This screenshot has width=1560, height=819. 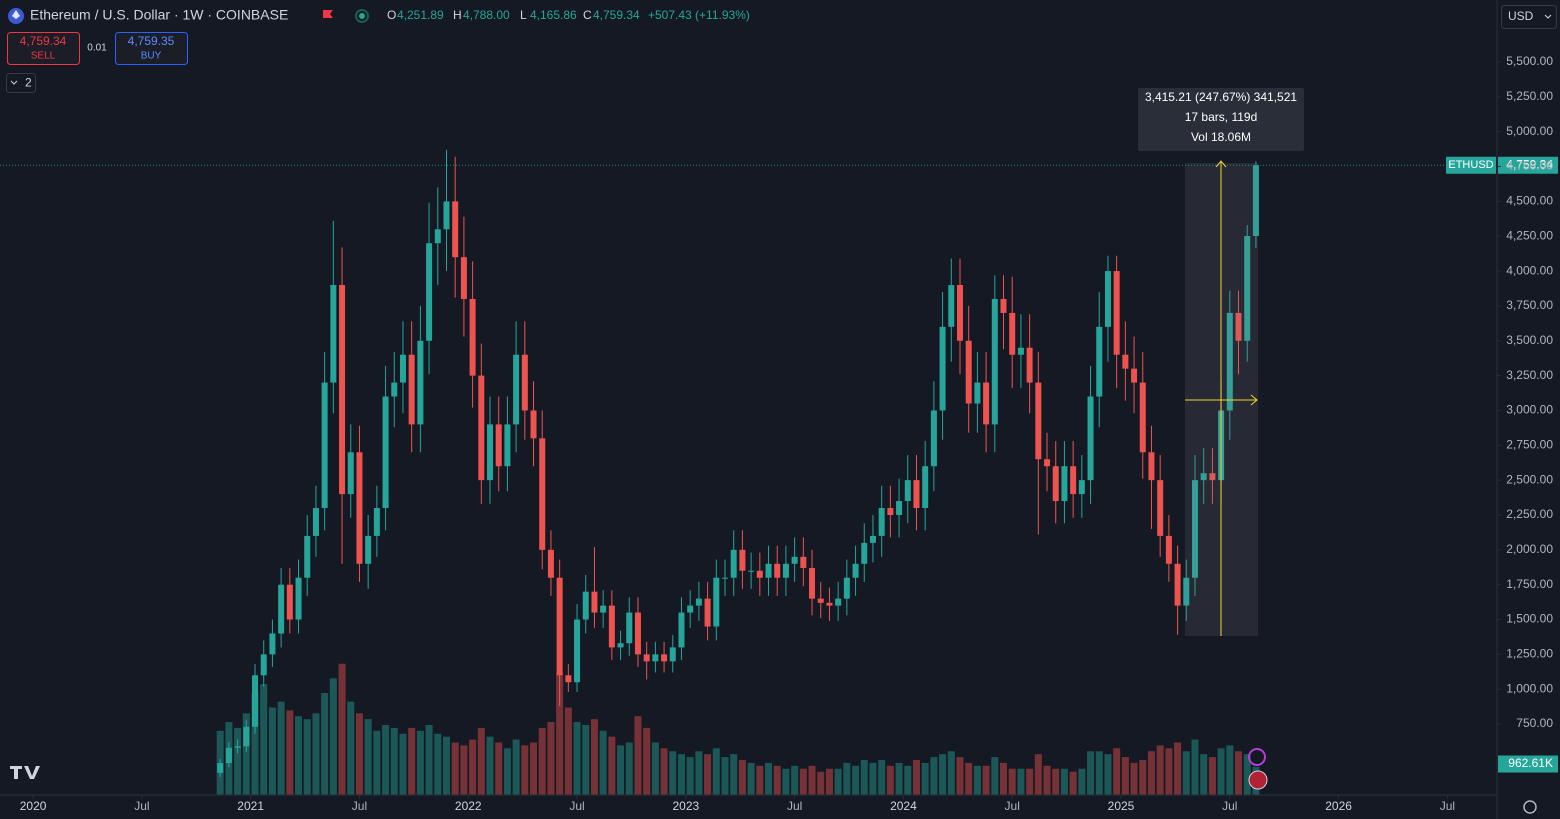 What do you see at coordinates (1529, 619) in the screenshot?
I see `y-tick-label: 1,500.00` at bounding box center [1529, 619].